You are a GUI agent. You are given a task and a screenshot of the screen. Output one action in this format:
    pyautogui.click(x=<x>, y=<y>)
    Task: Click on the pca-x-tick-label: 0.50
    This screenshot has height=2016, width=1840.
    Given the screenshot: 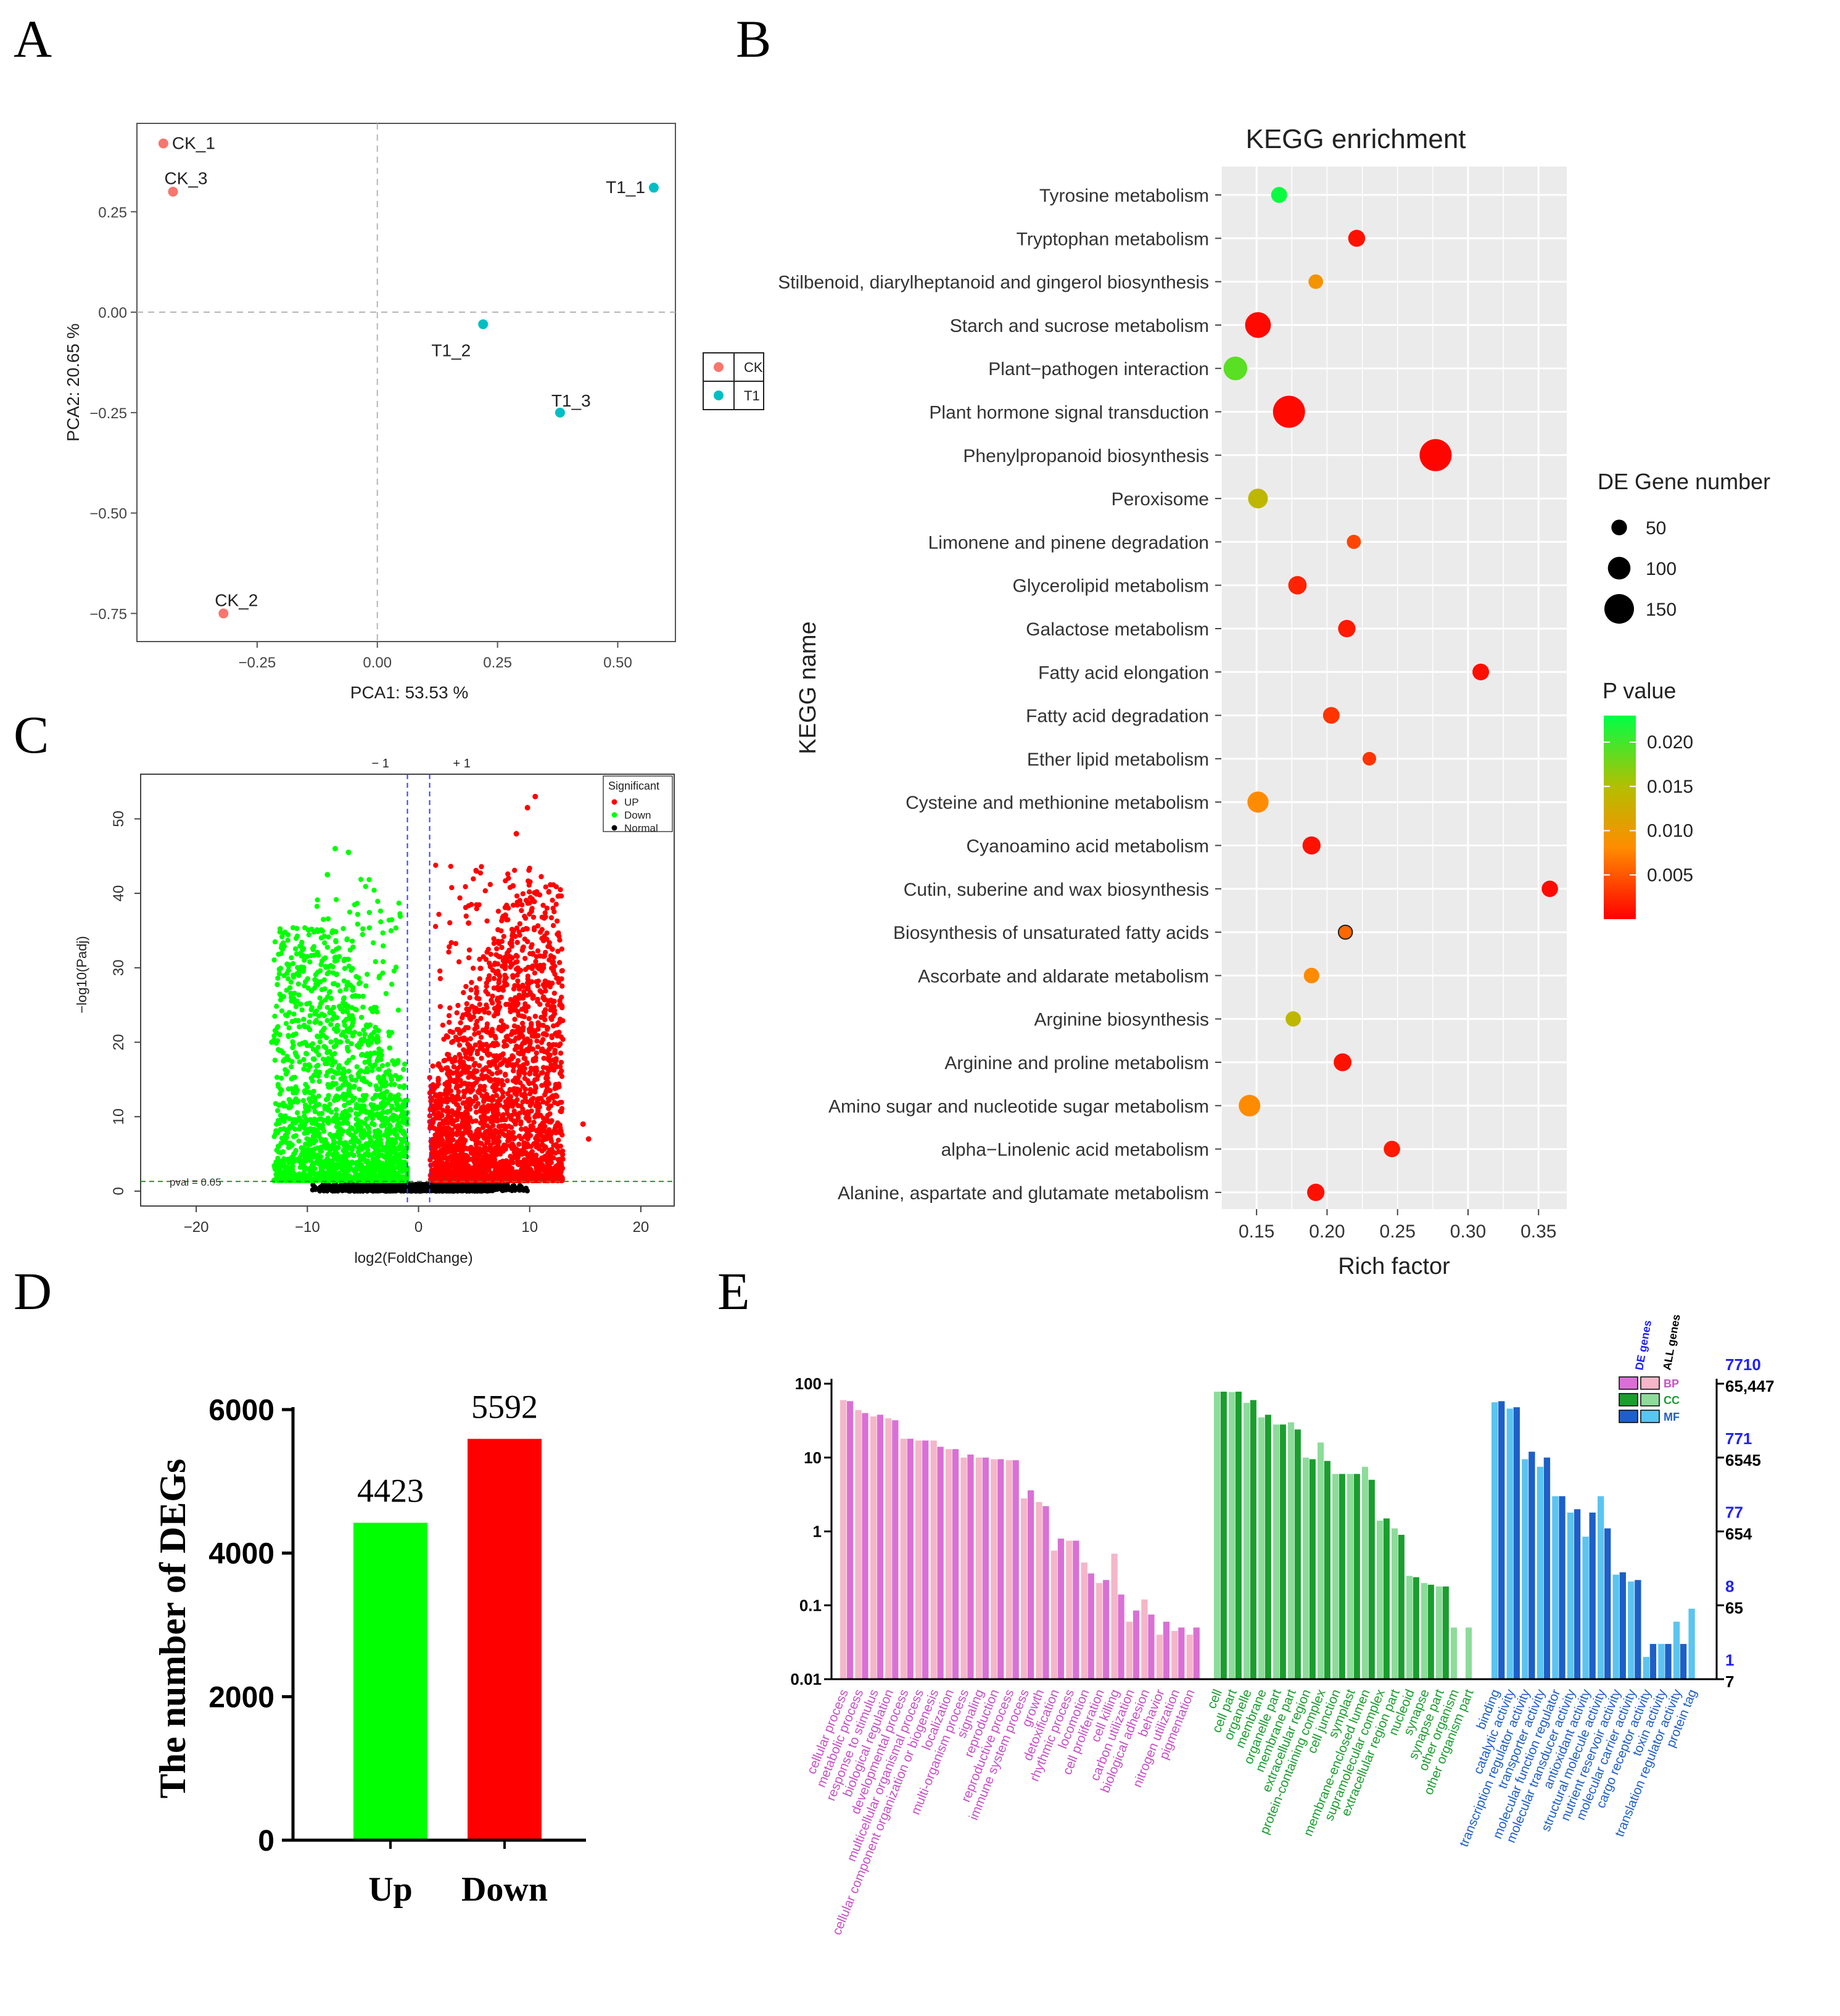 What is the action you would take?
    pyautogui.click(x=617, y=663)
    